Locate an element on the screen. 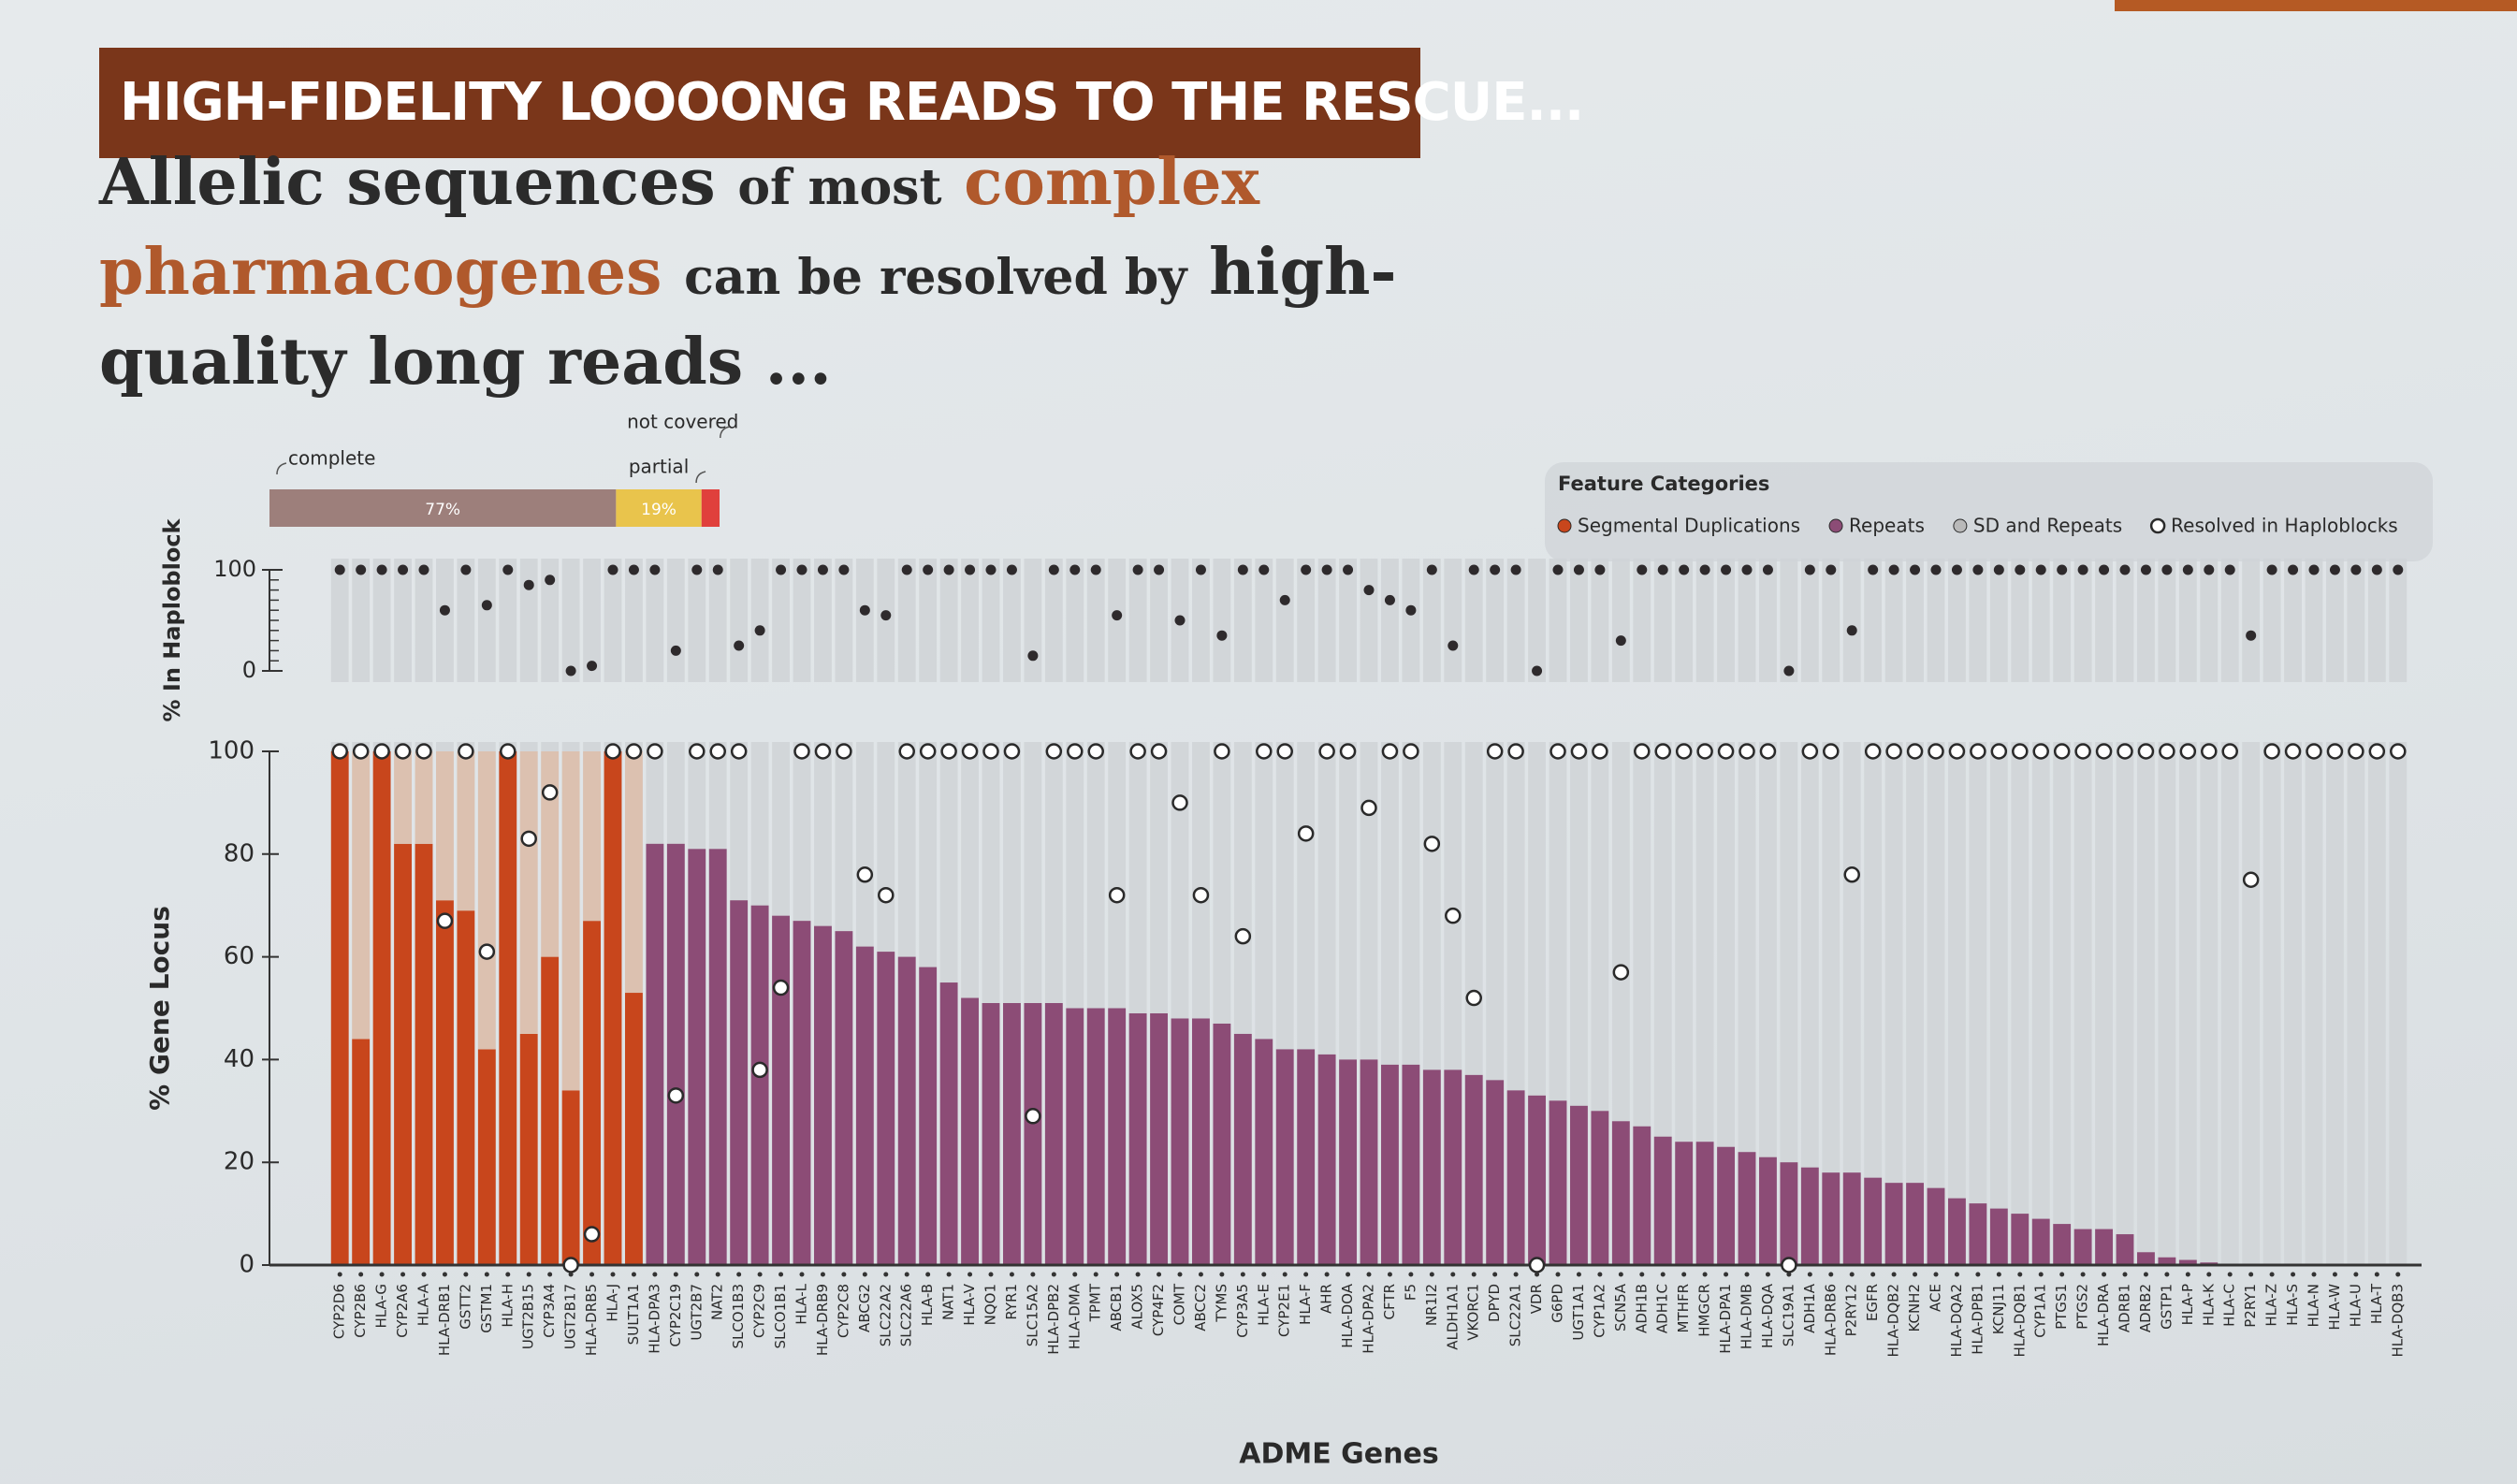 The width and height of the screenshot is (2517, 1484). x-tick-label: CYP2A6 is located at coordinates (402, 1311).